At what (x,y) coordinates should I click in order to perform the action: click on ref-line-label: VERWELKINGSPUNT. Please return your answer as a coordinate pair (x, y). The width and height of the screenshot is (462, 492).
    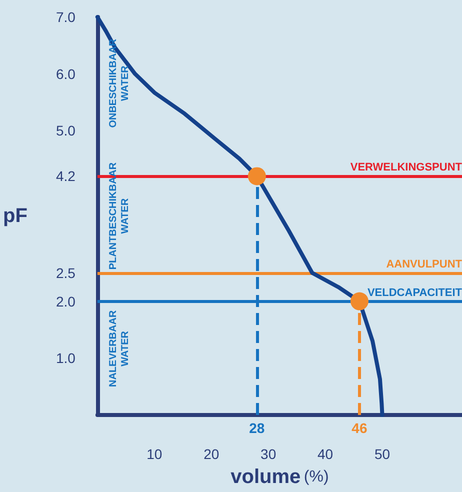
    Looking at the image, I should click on (406, 168).